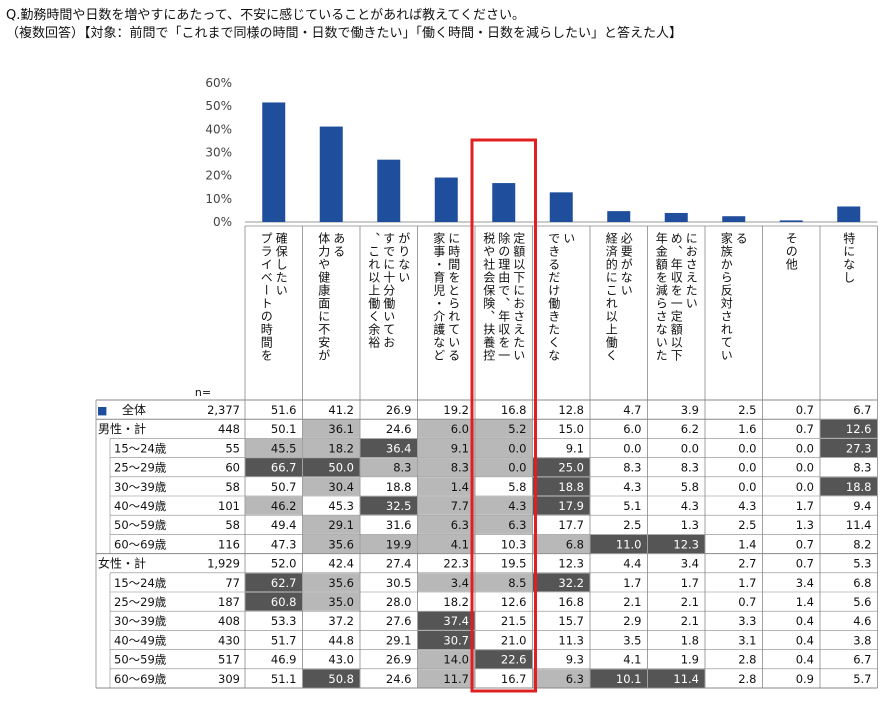  I want to click on category-label: め、年収を一定額以下, so click(676, 297).